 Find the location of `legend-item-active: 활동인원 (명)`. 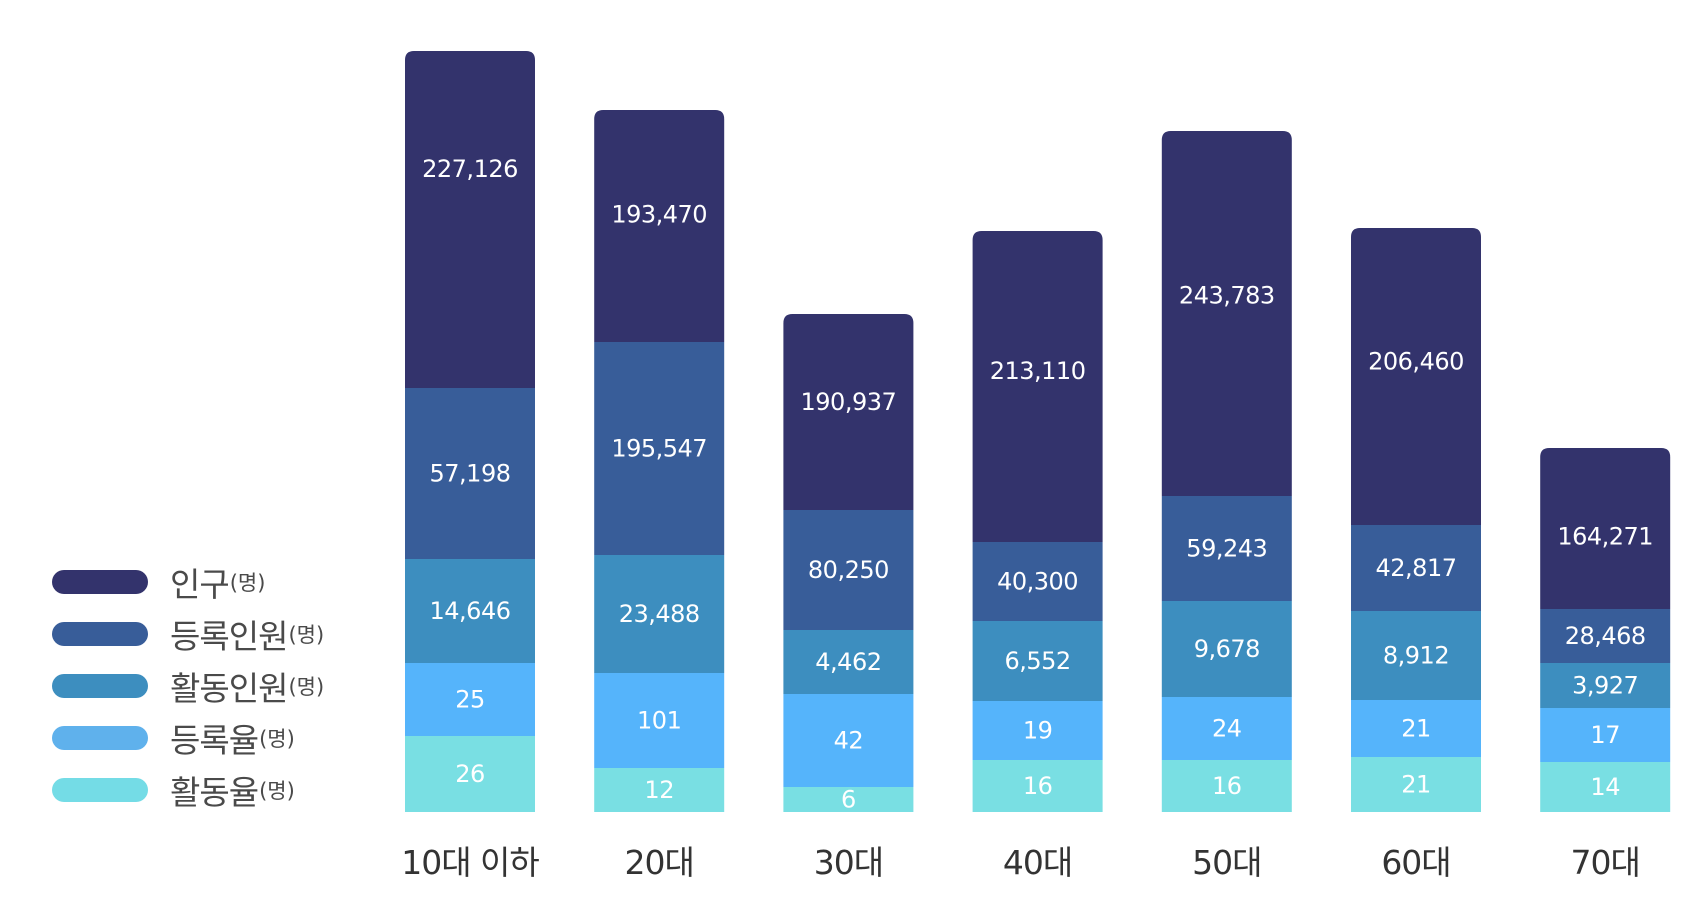

legend-item-active: 활동인원 (명) is located at coordinates (188, 686).